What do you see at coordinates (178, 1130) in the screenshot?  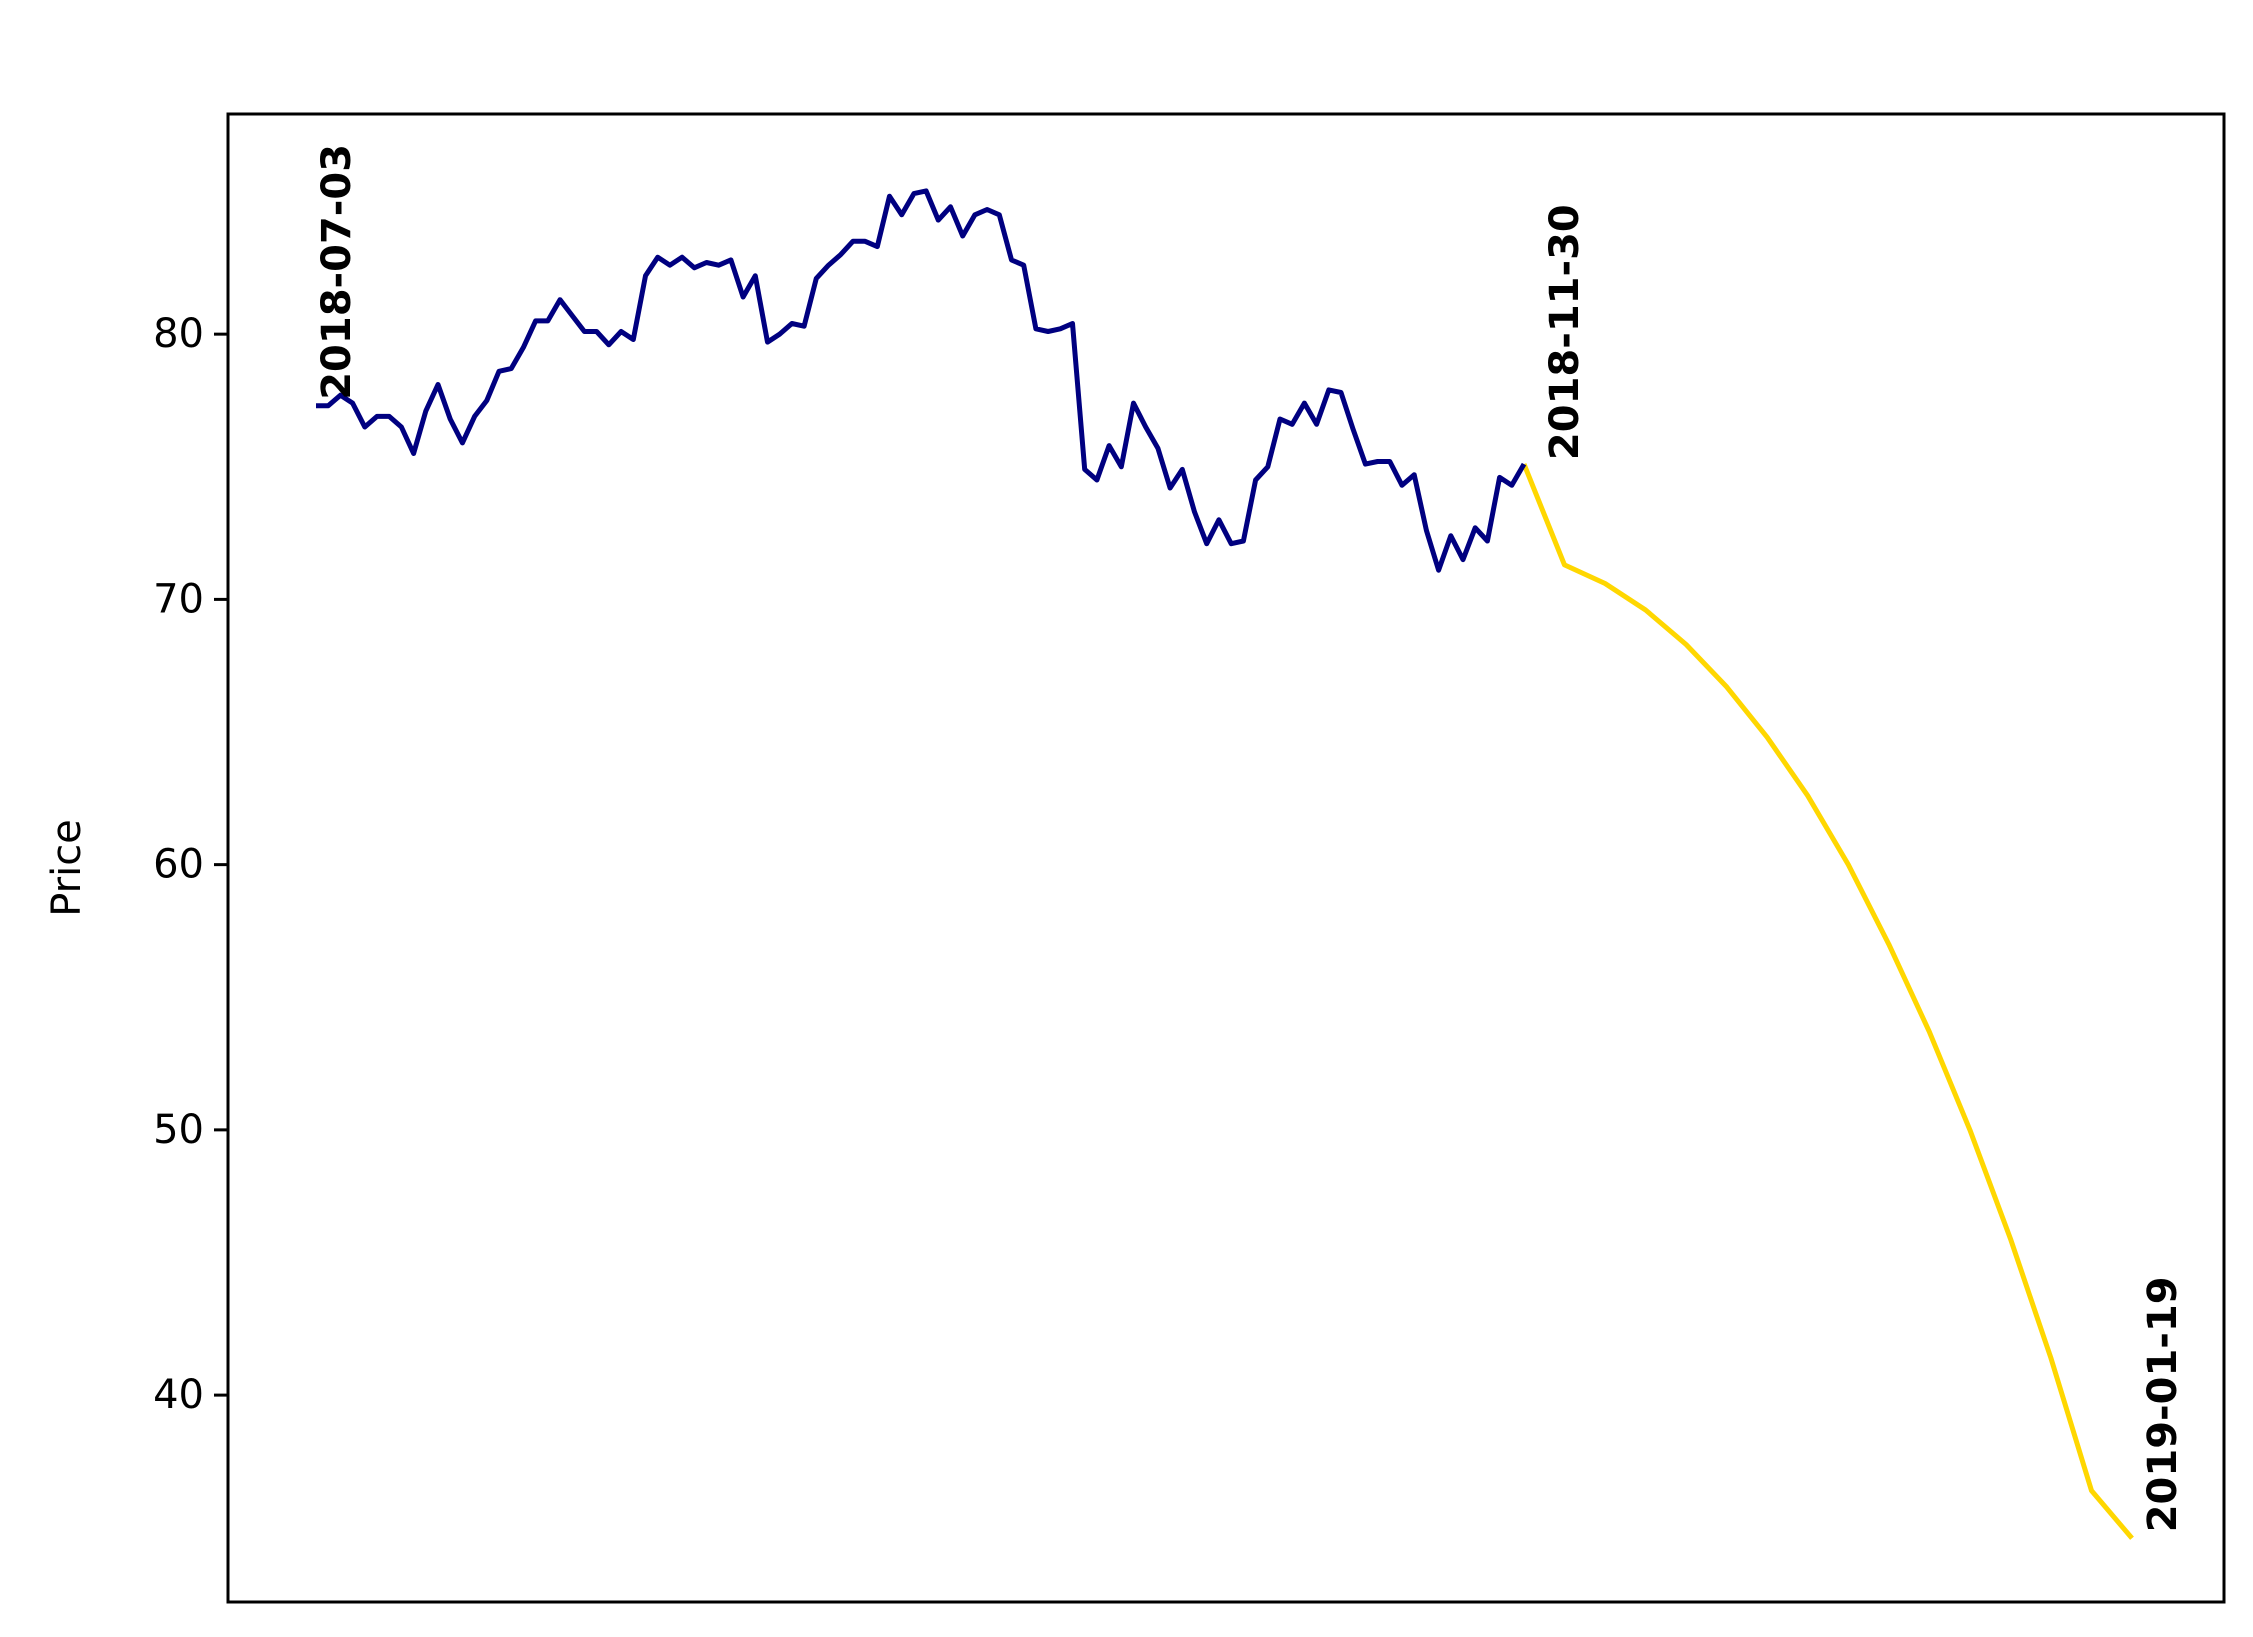 I see `y-tick-label: 50` at bounding box center [178, 1130].